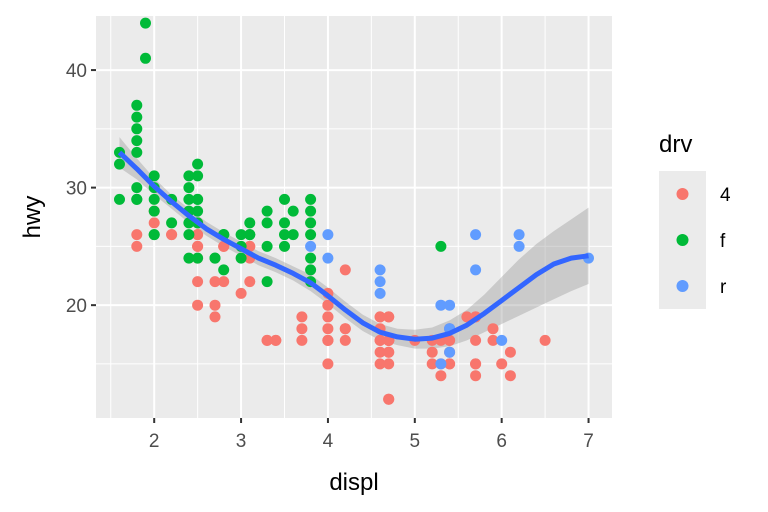 The width and height of the screenshot is (768, 512). Describe the element at coordinates (76, 71) in the screenshot. I see `y-tick-label: 40` at that location.